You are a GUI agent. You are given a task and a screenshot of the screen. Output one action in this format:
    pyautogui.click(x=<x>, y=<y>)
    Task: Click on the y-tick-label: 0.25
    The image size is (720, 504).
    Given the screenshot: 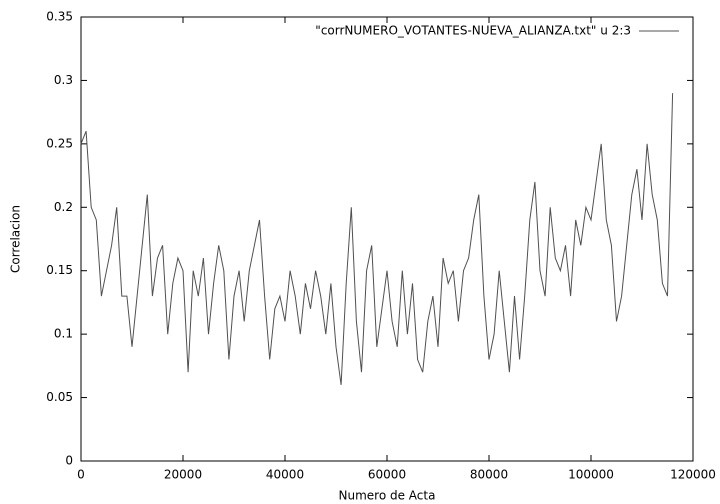 What is the action you would take?
    pyautogui.click(x=59, y=143)
    